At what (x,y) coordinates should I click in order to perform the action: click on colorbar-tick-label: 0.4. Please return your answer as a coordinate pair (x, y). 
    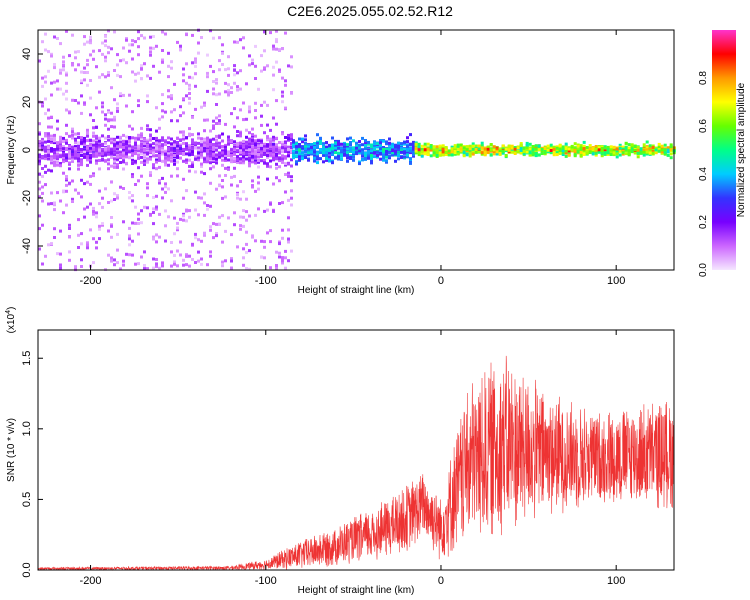
    Looking at the image, I should click on (703, 174).